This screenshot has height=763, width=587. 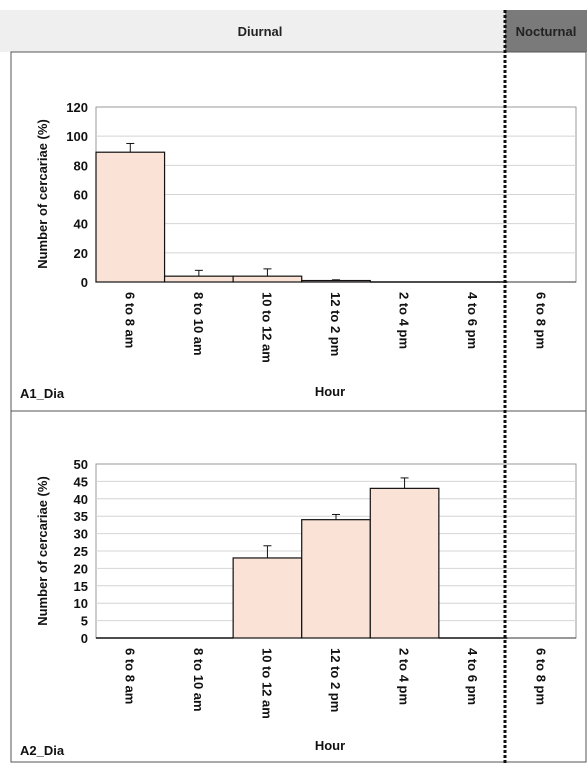 I want to click on y-tick-label: 100, so click(x=77, y=136).